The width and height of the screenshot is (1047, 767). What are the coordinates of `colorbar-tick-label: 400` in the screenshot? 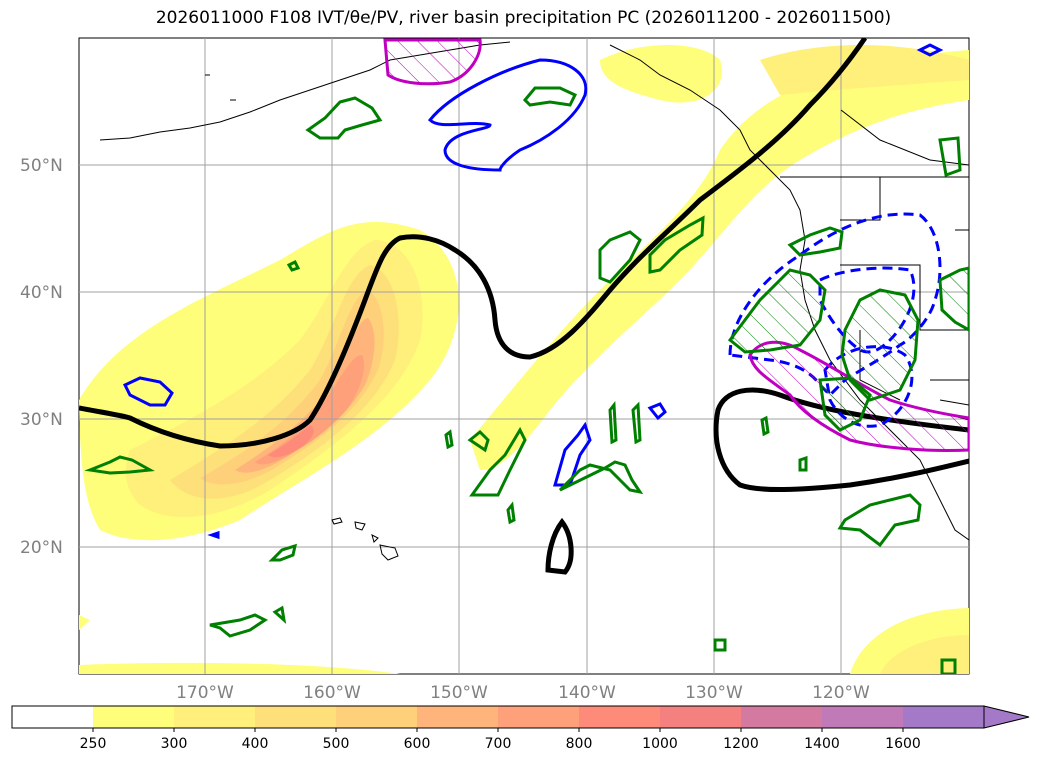 It's located at (255, 744).